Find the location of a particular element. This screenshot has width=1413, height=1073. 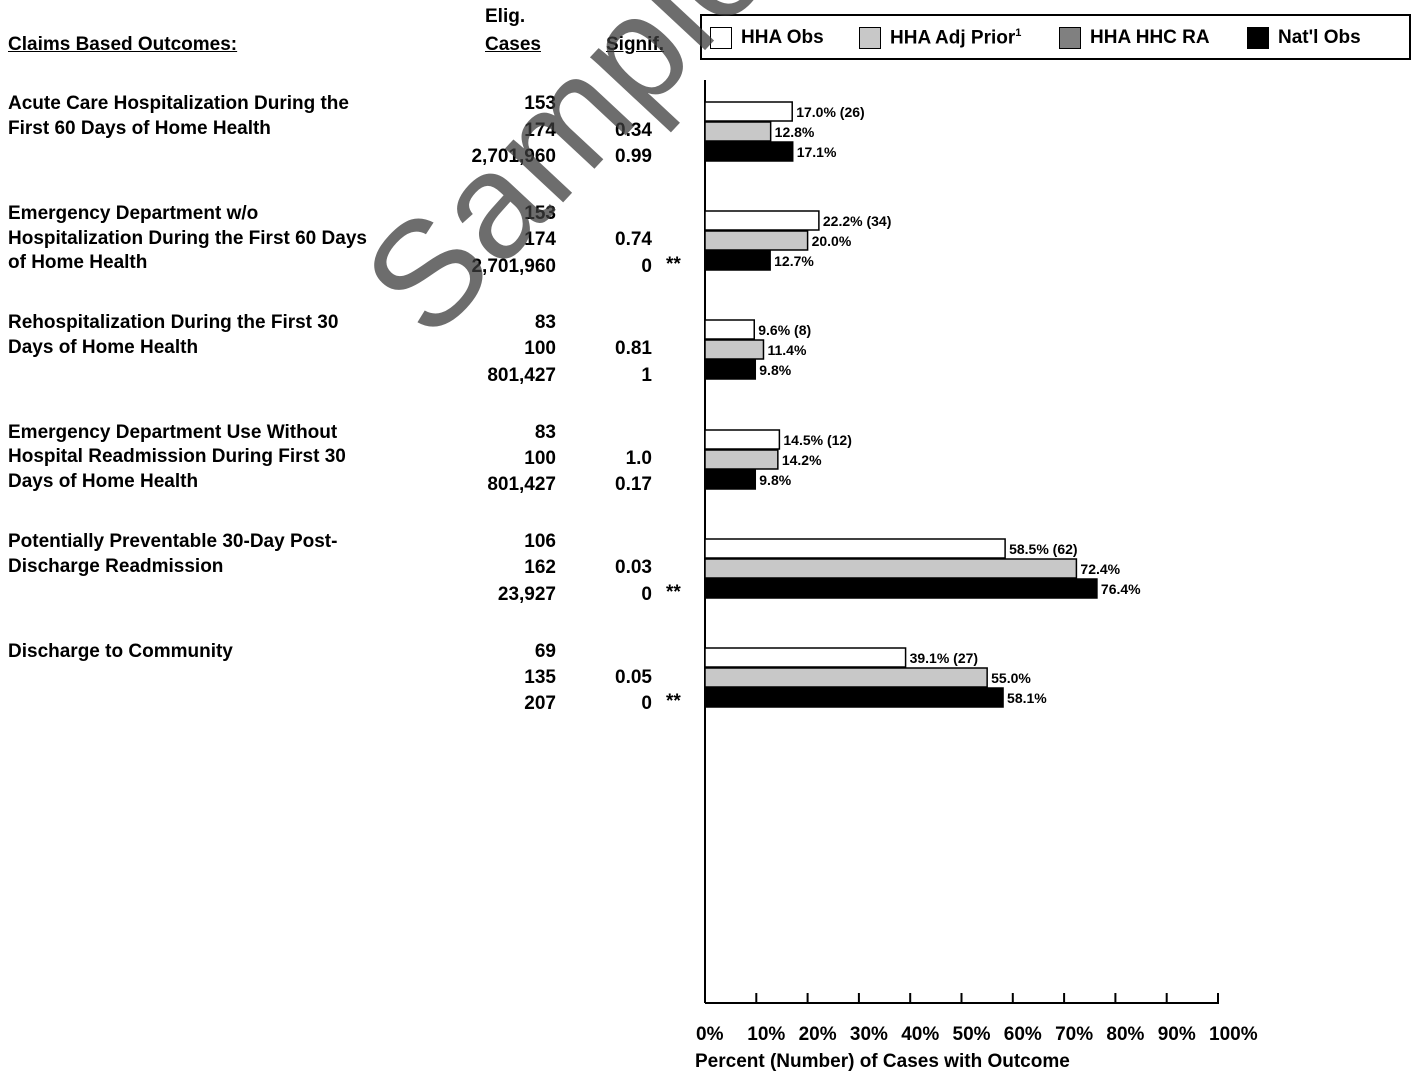

legend-swatch-hha-adj-prior is located at coordinates (870, 38).